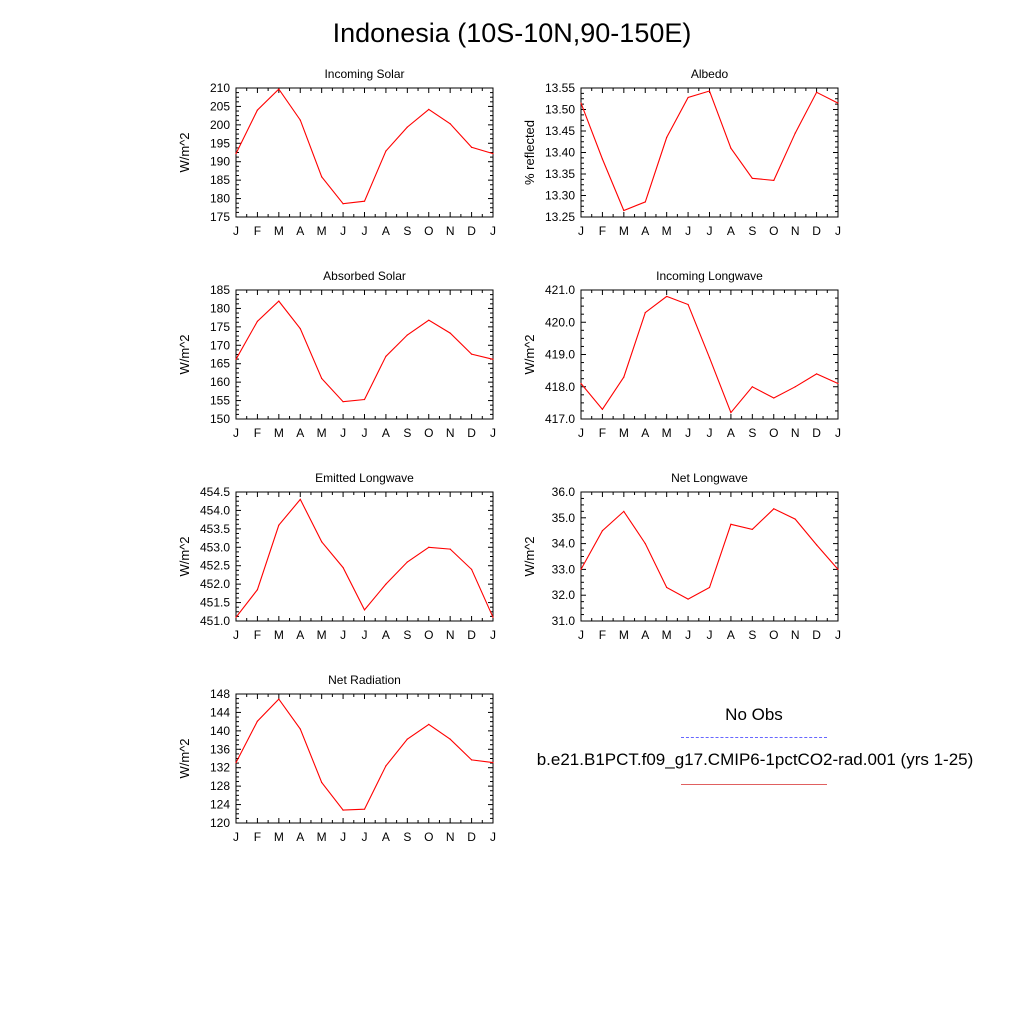 The width and height of the screenshot is (1024, 1024). What do you see at coordinates (564, 569) in the screenshot?
I see `y-tick-label: 33.0` at bounding box center [564, 569].